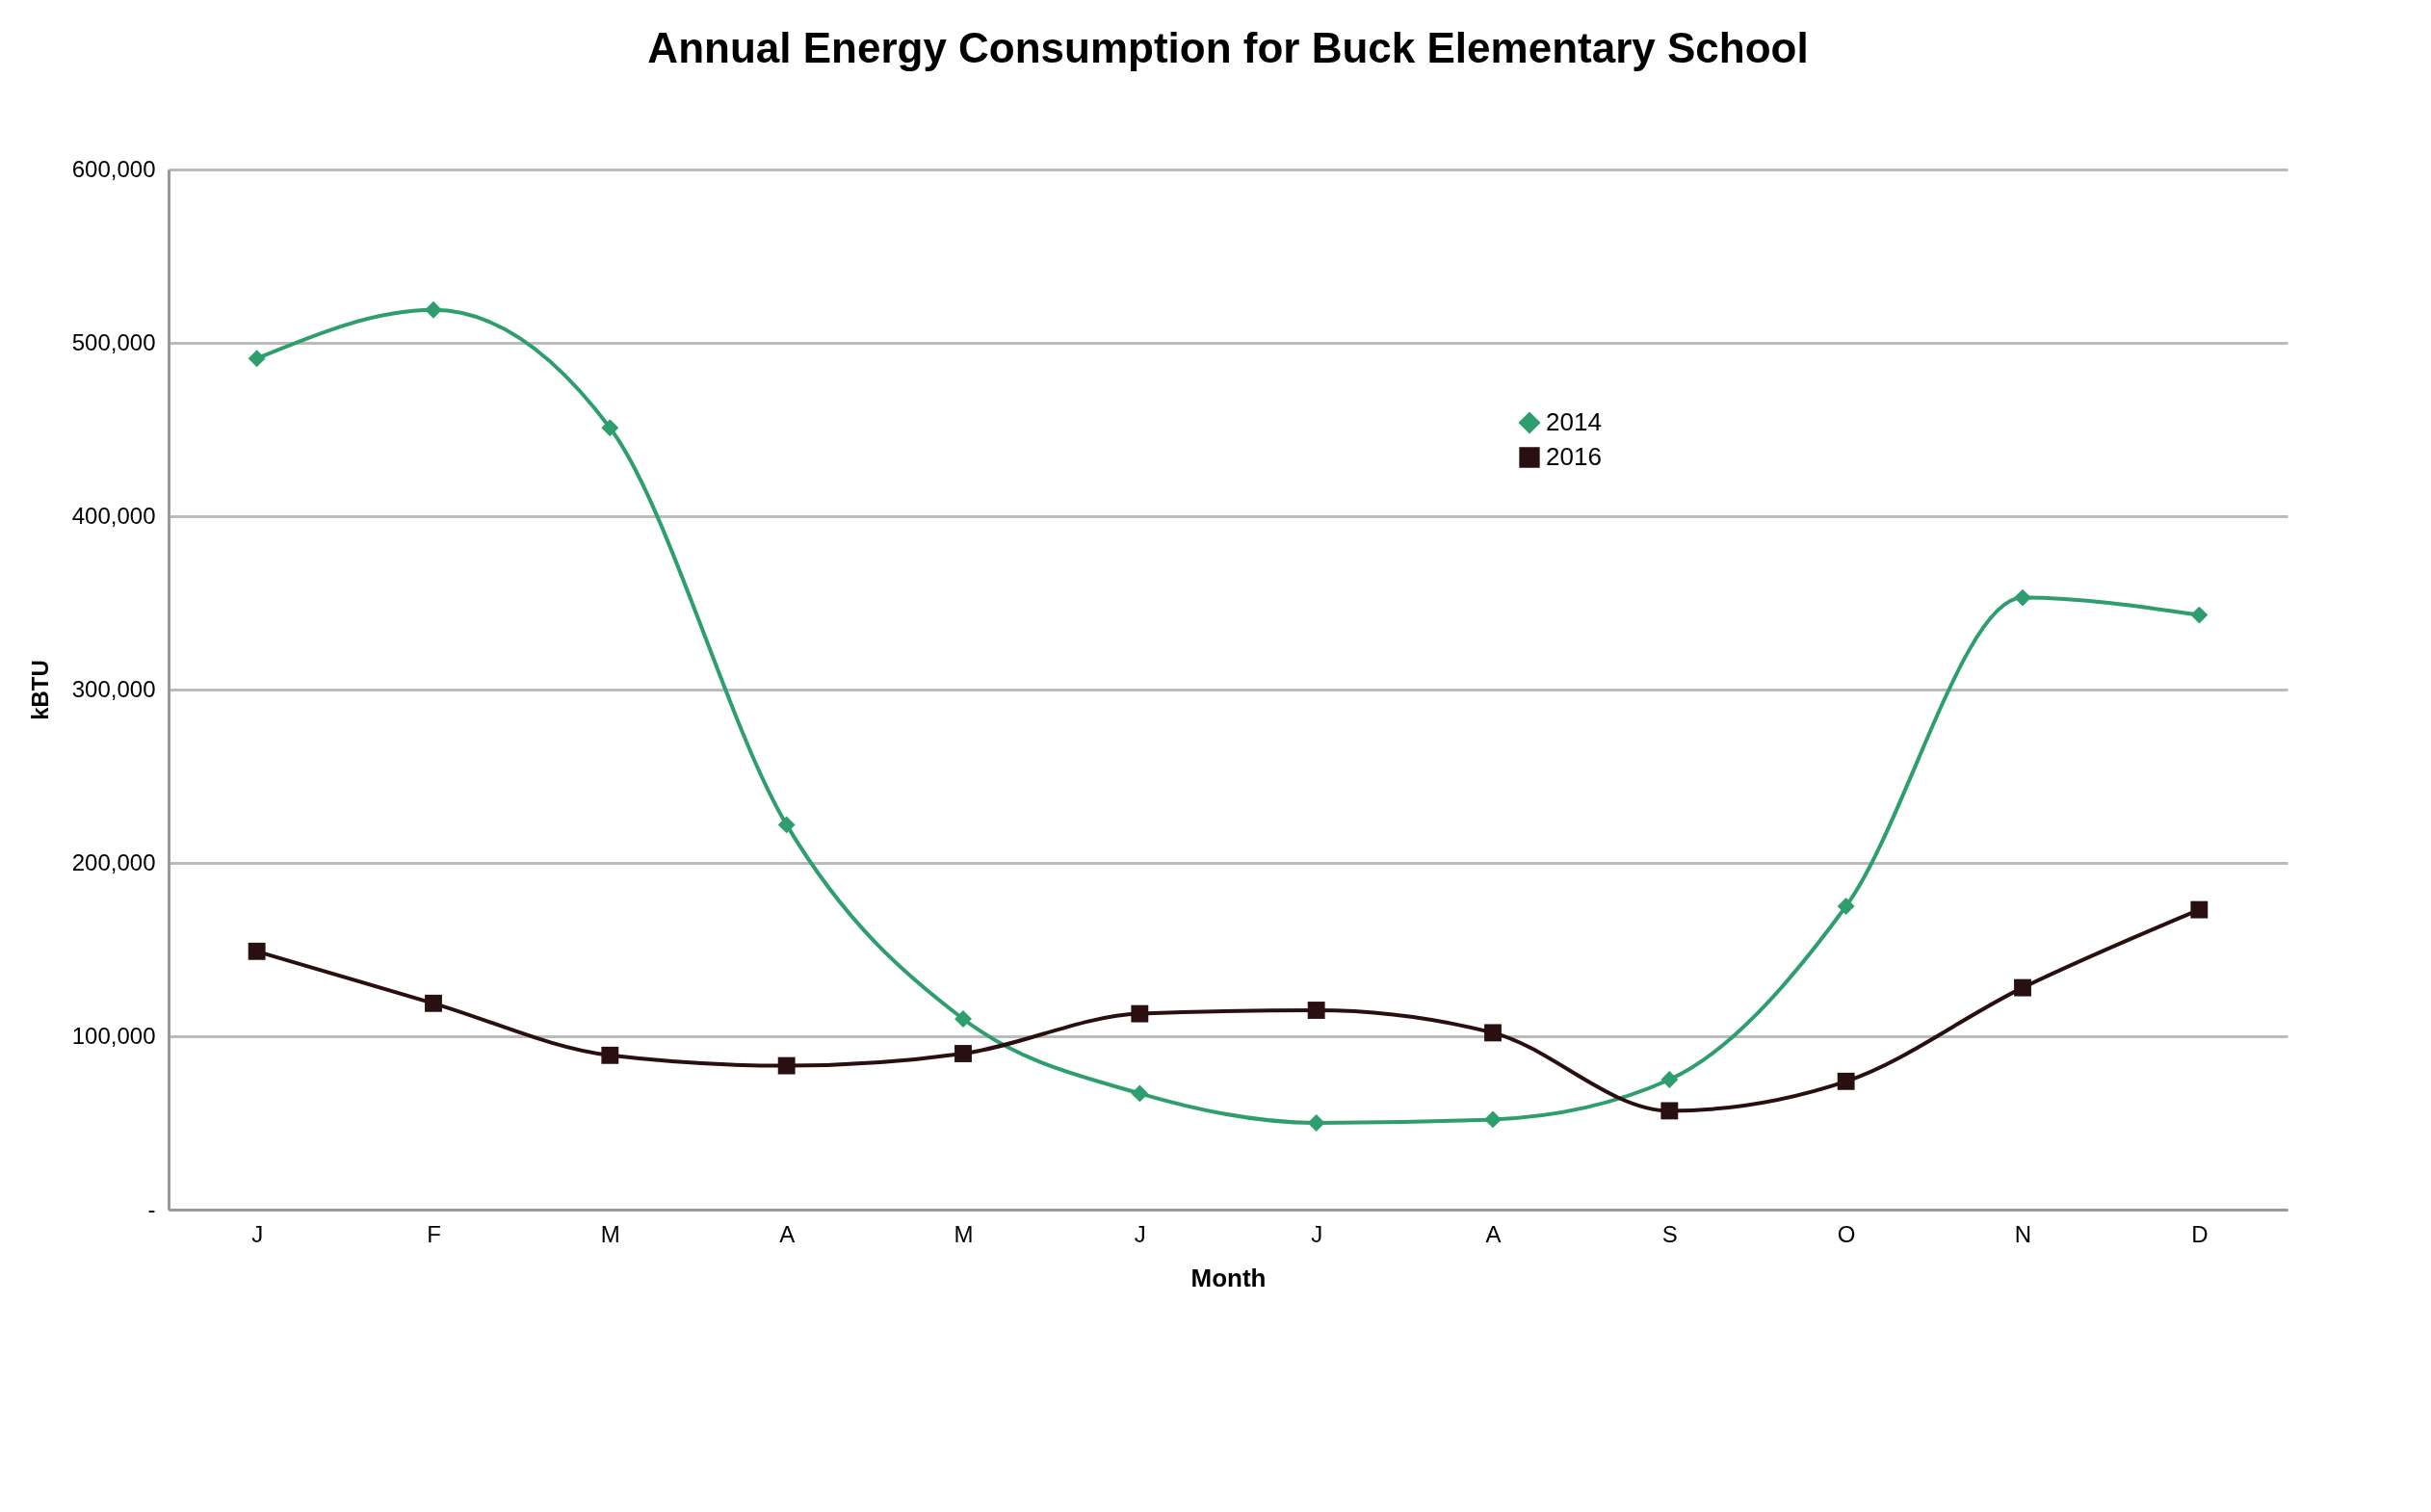  Describe the element at coordinates (113, 515) in the screenshot. I see `y-tick-label: 400,000` at that location.